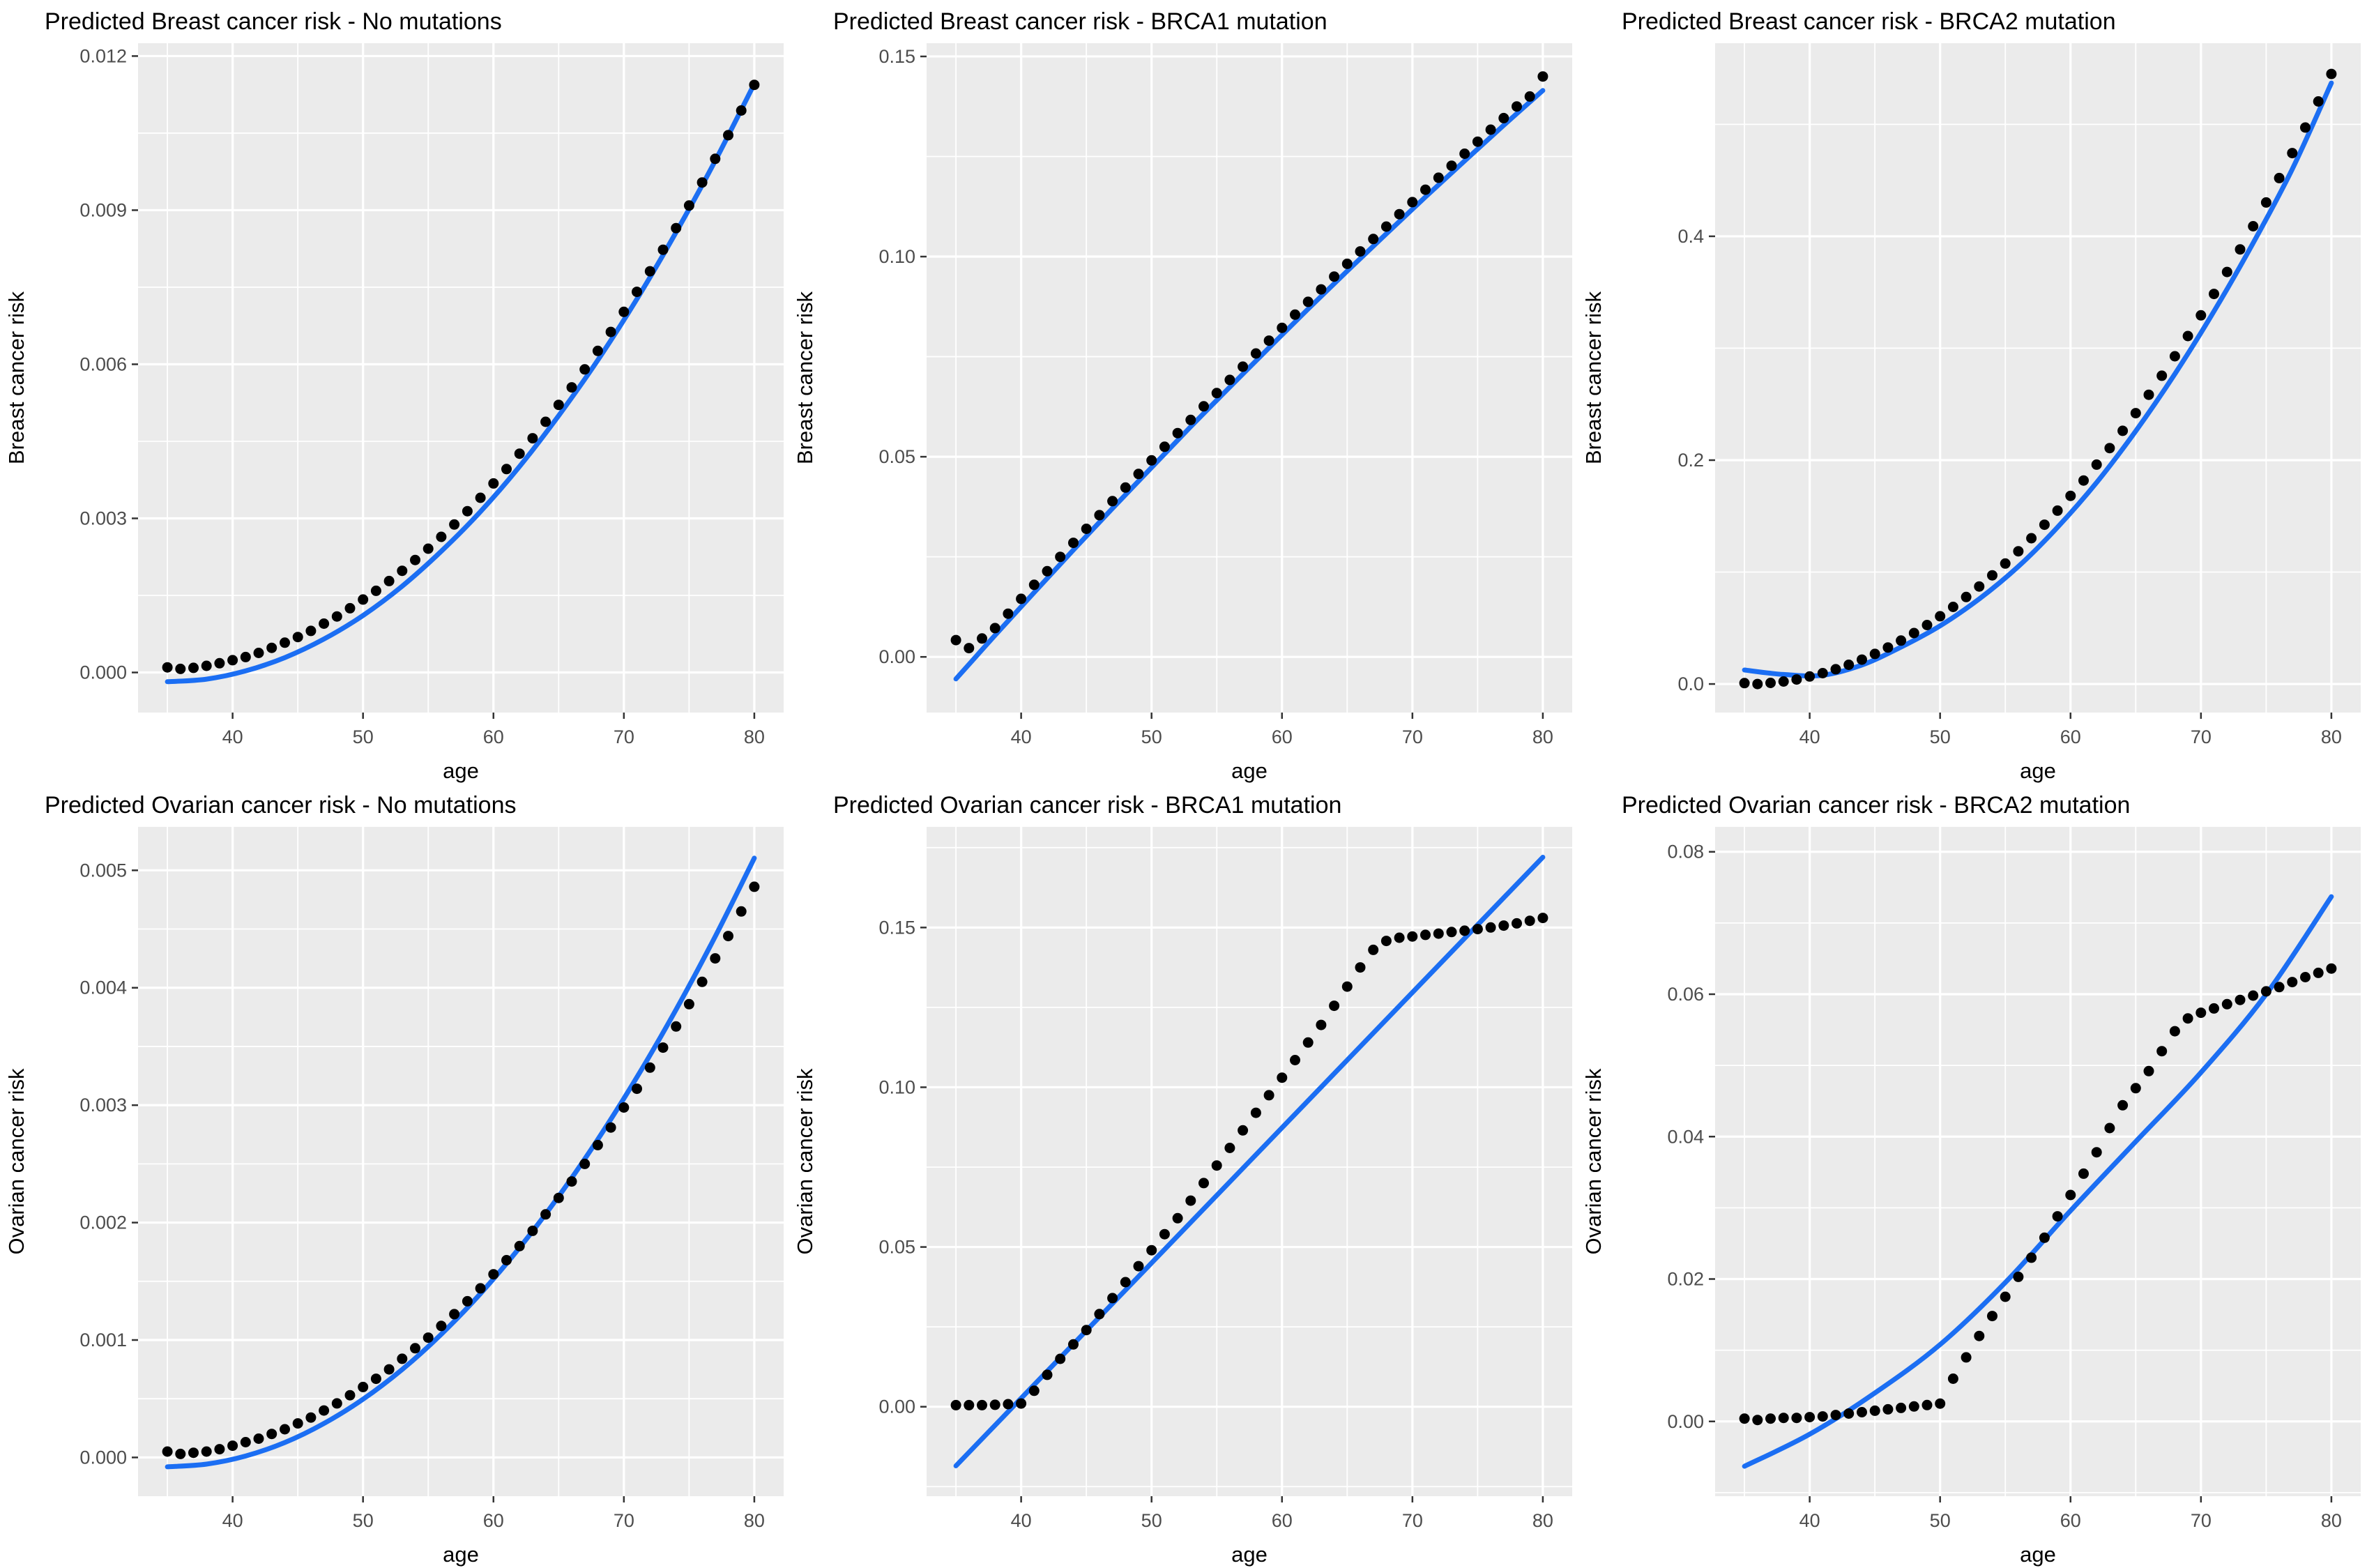 This screenshot has height=1568, width=2367. Describe the element at coordinates (1690, 236) in the screenshot. I see `y-tick-label: 0.4` at that location.